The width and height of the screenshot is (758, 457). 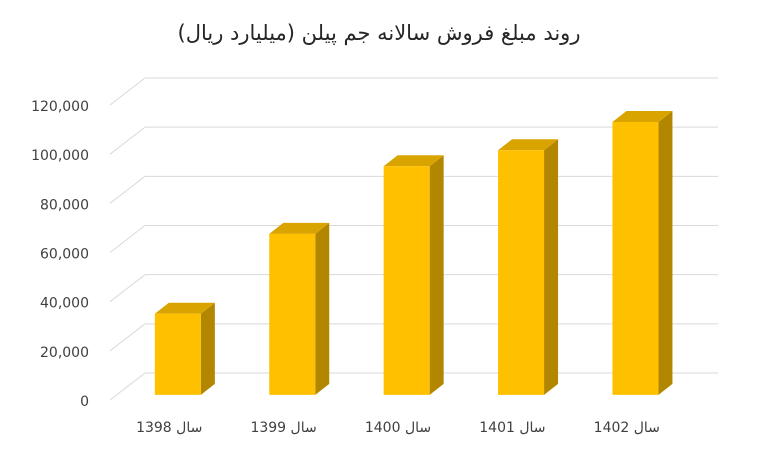 What do you see at coordinates (64, 205) in the screenshot?
I see `y-tick-label: 80,000` at bounding box center [64, 205].